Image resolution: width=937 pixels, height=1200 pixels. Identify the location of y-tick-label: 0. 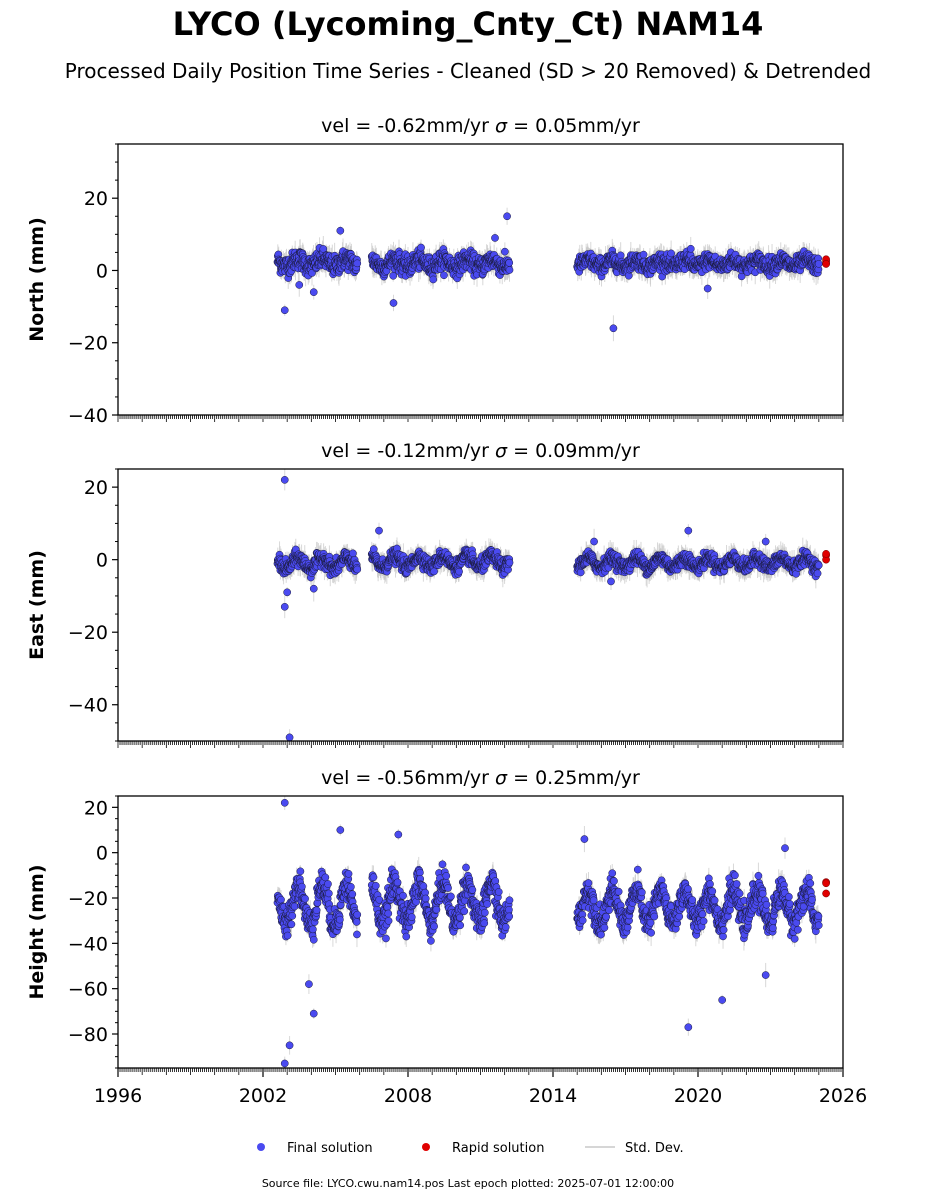
(102, 271).